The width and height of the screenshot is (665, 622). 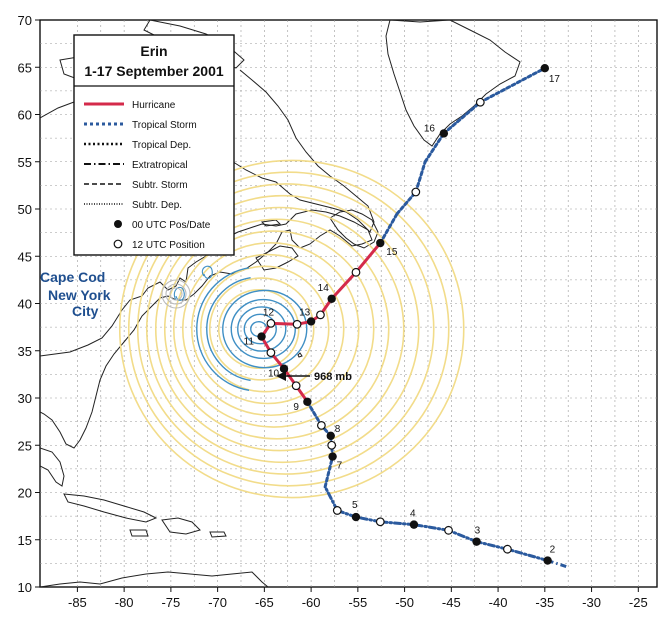 What do you see at coordinates (170, 602) in the screenshot?
I see `lon-tick-label: -75` at bounding box center [170, 602].